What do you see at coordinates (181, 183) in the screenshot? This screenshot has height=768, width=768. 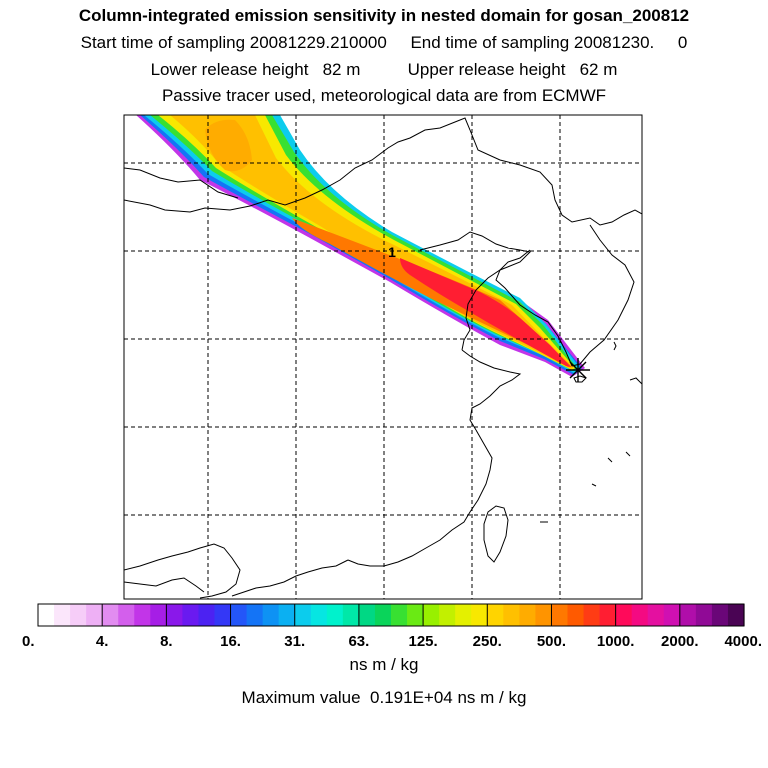 I see `border-mongolia-south` at bounding box center [181, 183].